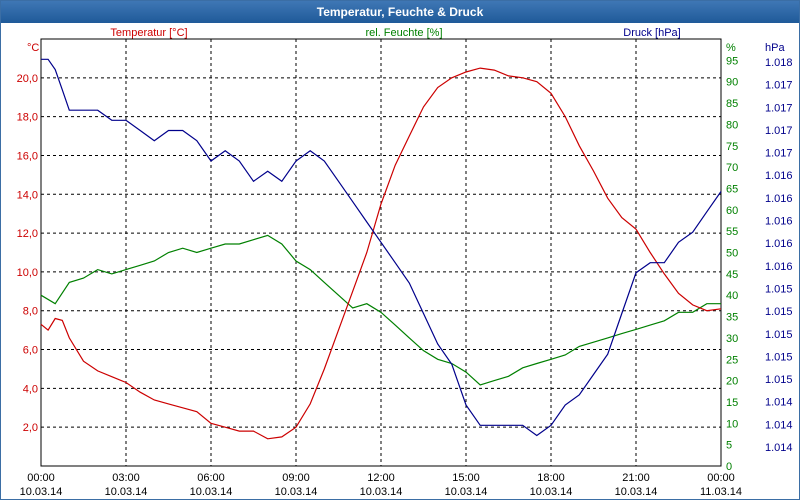 The image size is (800, 500). Describe the element at coordinates (636, 478) in the screenshot. I see `x-tick-time-label: 21:00` at that location.